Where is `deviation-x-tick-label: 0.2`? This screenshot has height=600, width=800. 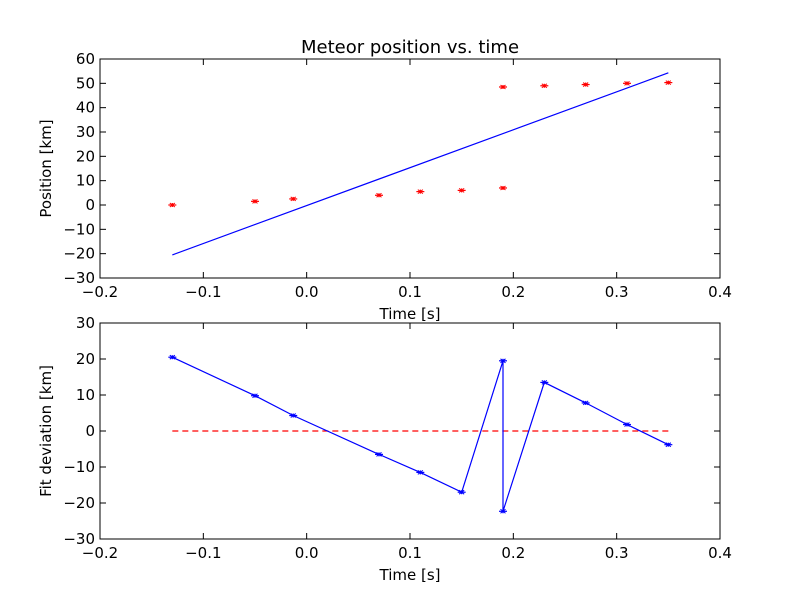
deviation-x-tick-label: 0.2 is located at coordinates (513, 553).